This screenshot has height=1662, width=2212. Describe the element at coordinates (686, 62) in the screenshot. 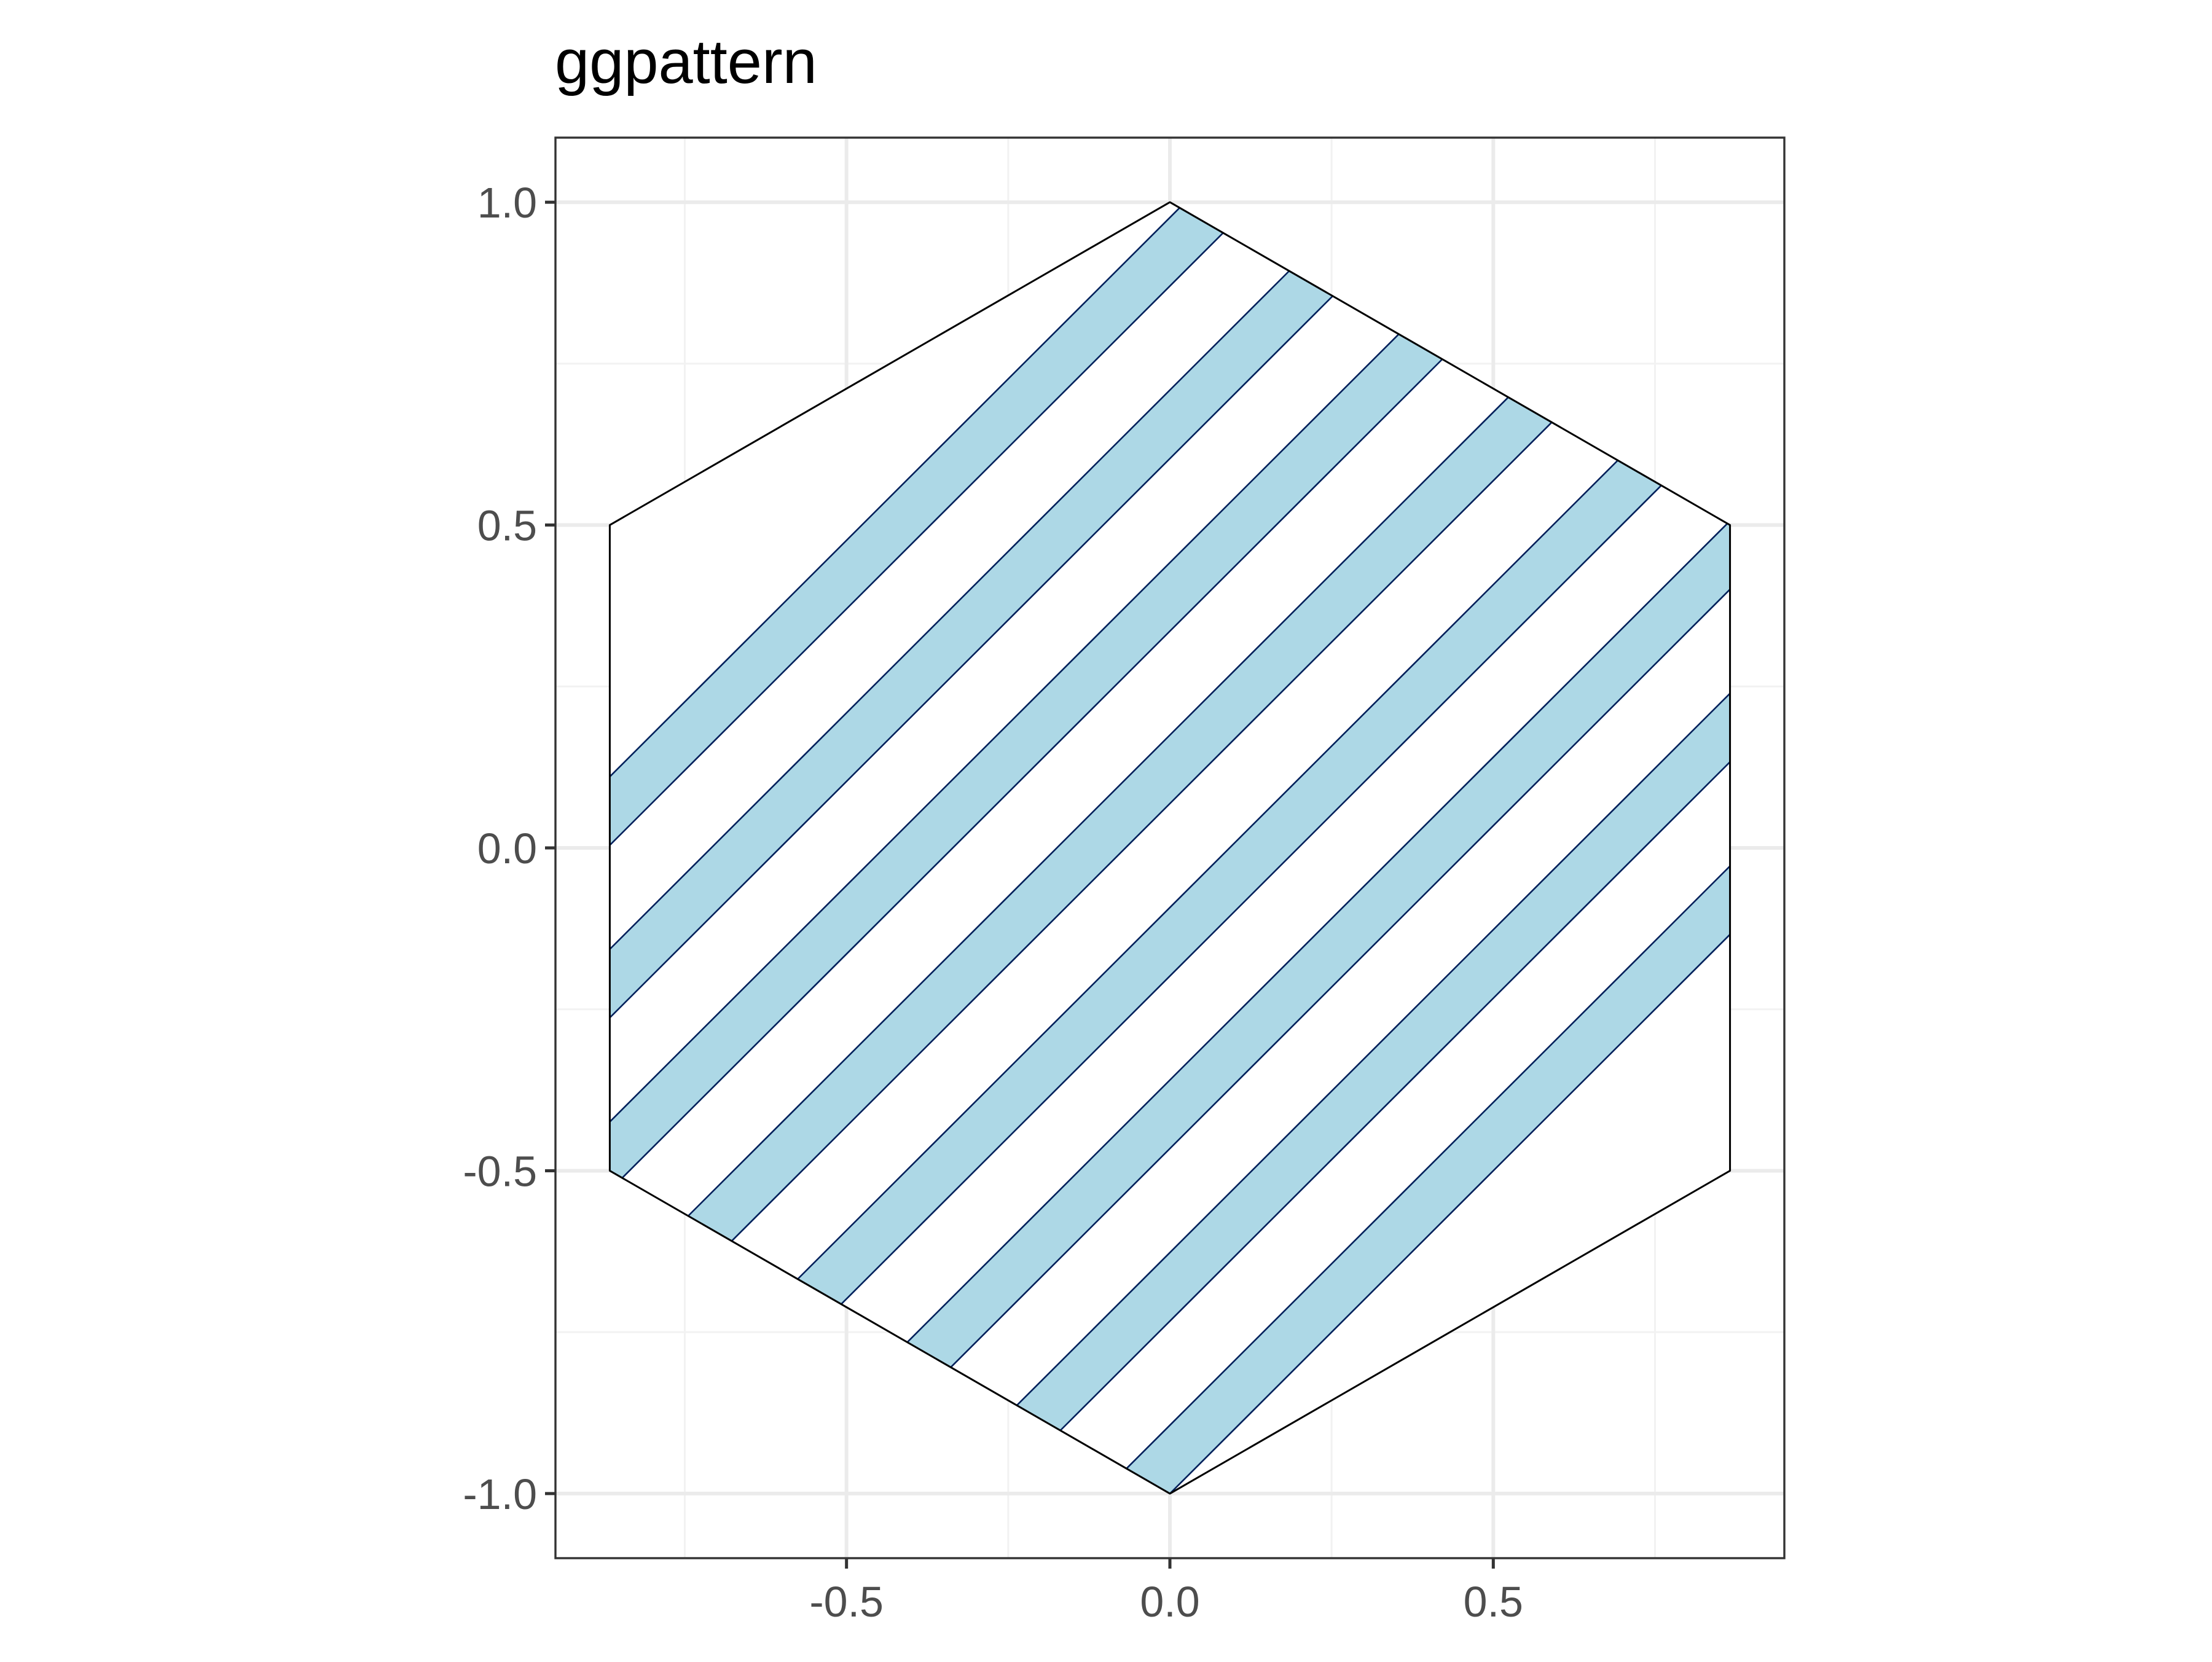

I see `chart-title: ggpattern` at that location.